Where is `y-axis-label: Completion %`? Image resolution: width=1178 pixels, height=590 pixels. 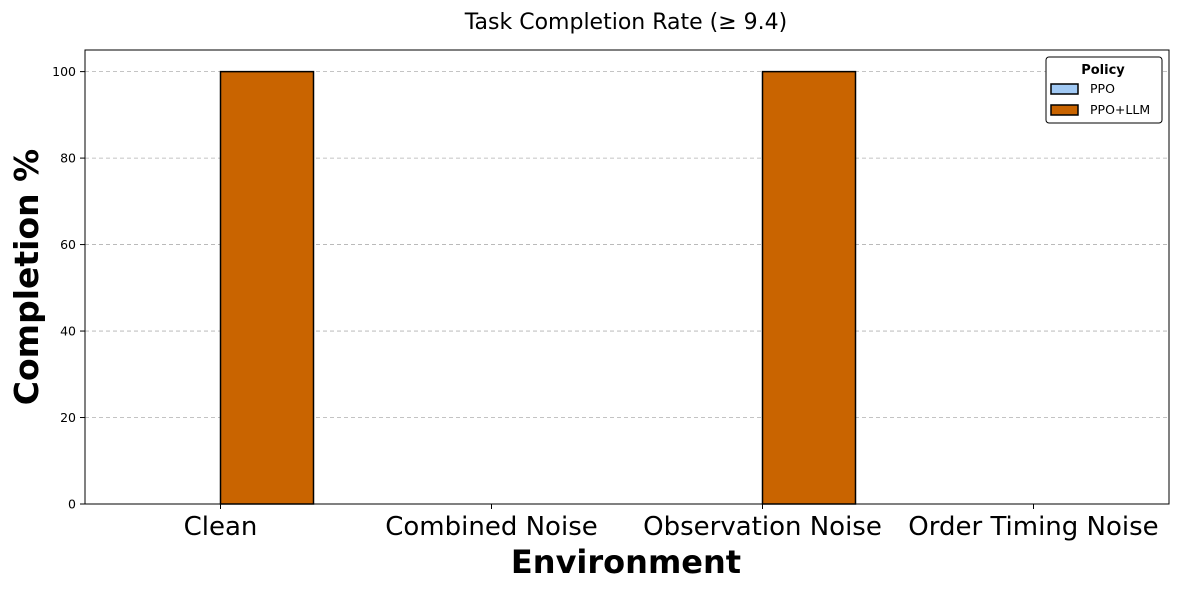 y-axis-label: Completion % is located at coordinates (26, 277).